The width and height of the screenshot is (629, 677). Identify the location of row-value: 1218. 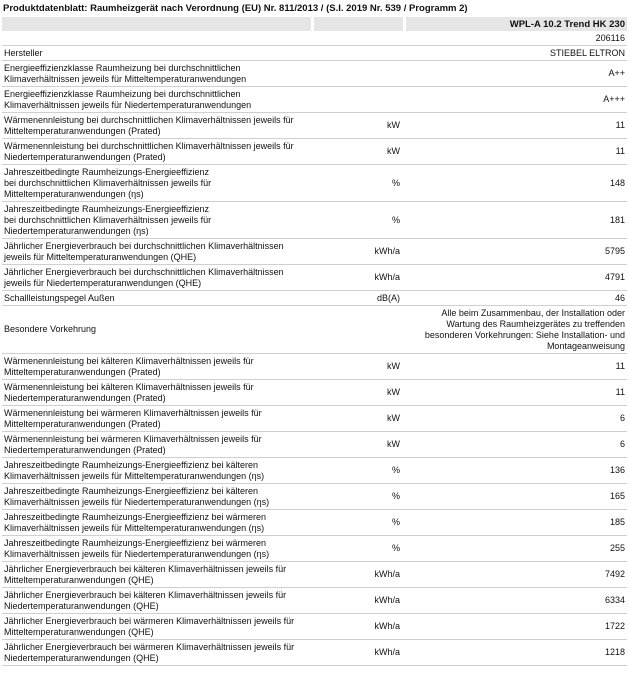
(515, 652).